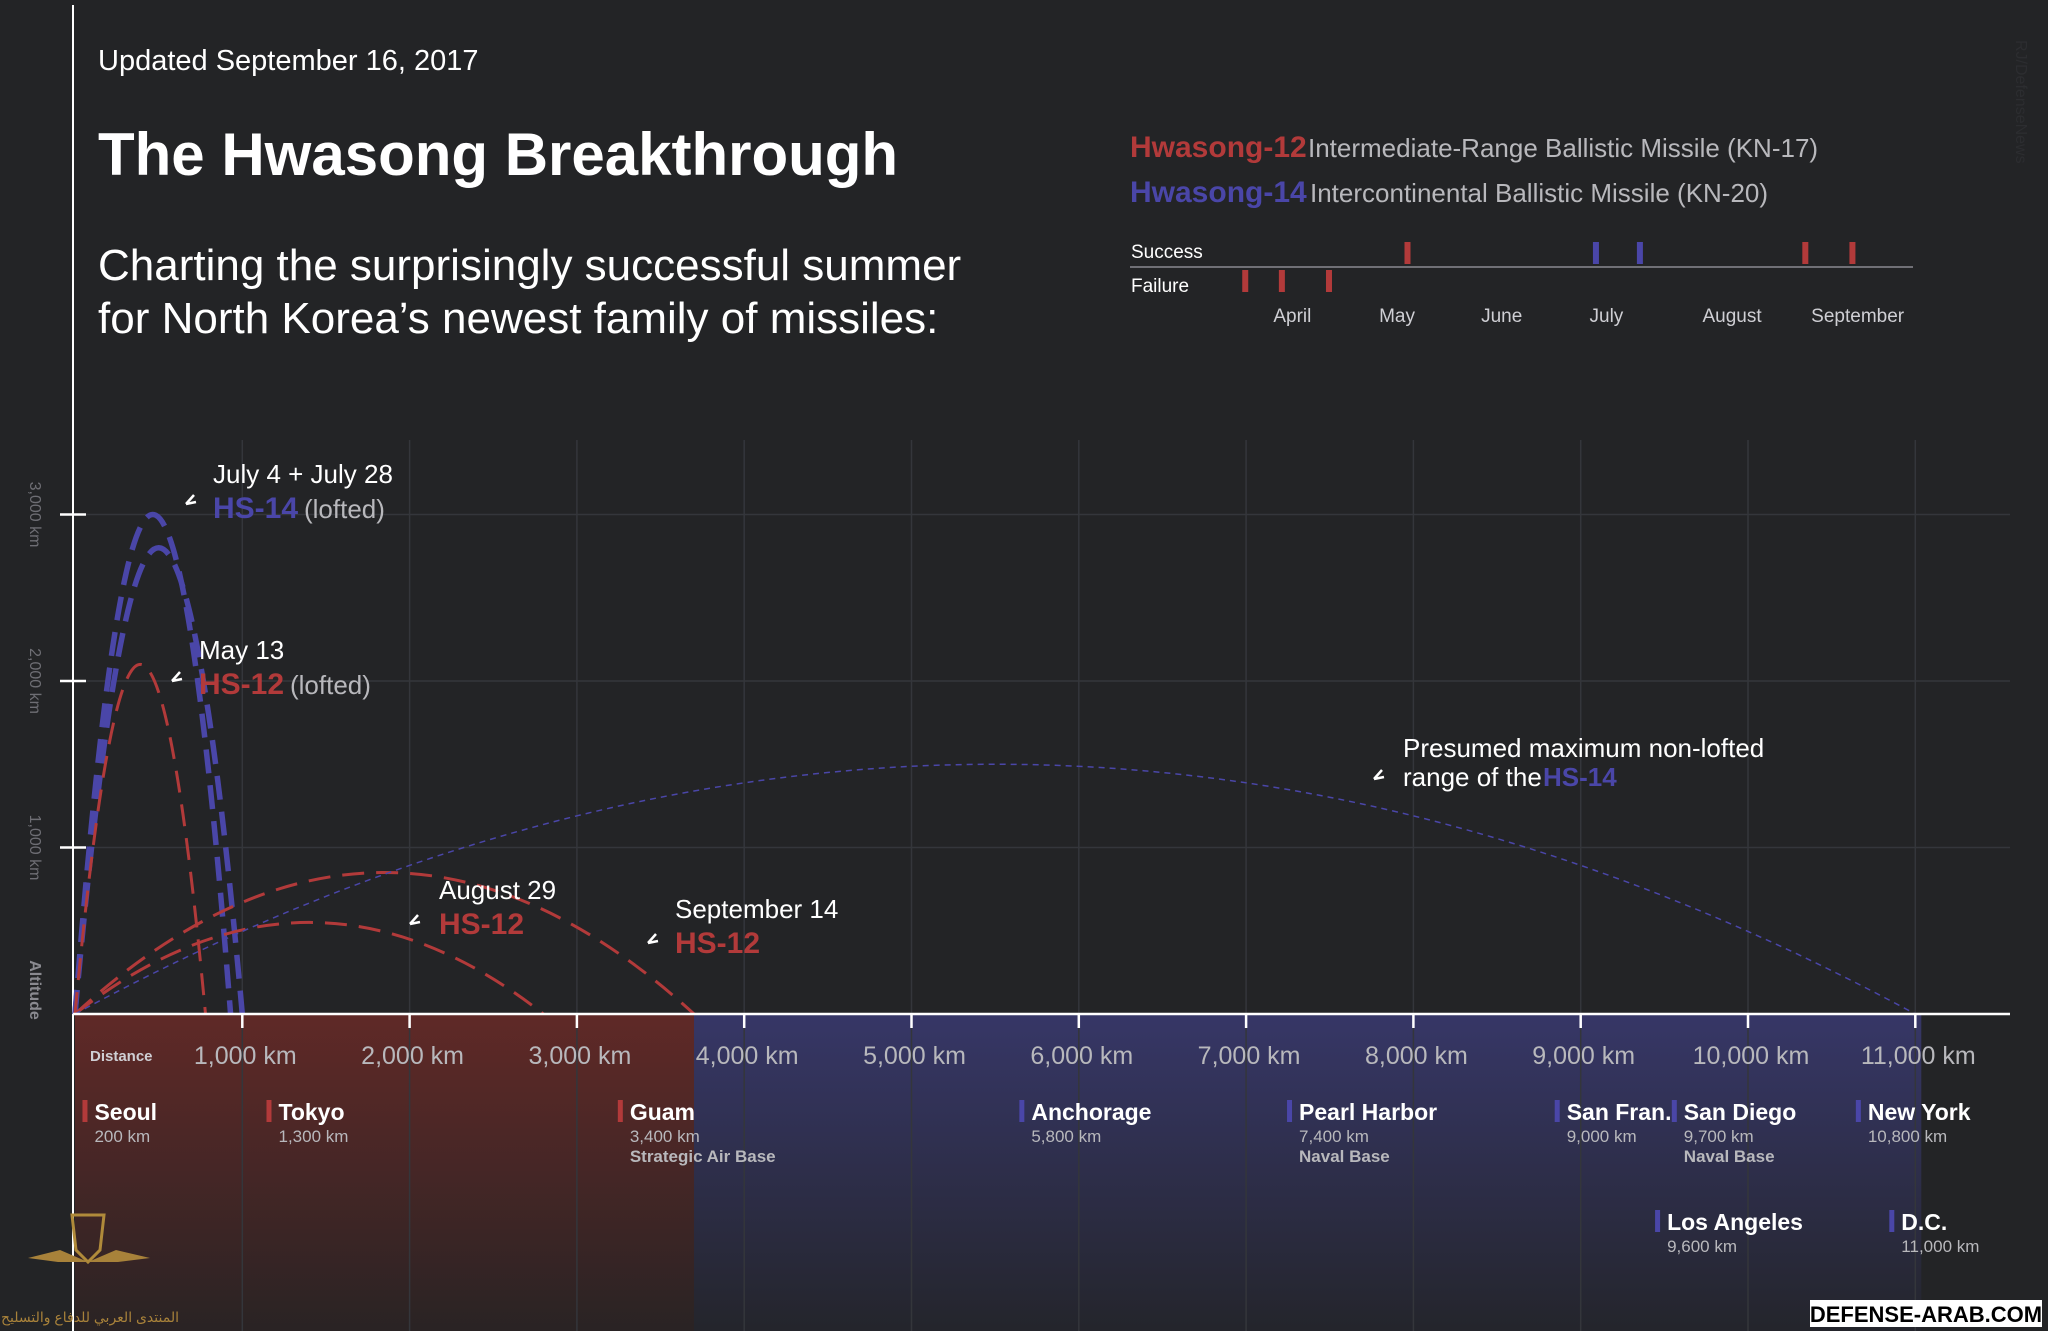  What do you see at coordinates (1583, 1056) in the screenshot?
I see `x-tick-label: 9,000 km` at bounding box center [1583, 1056].